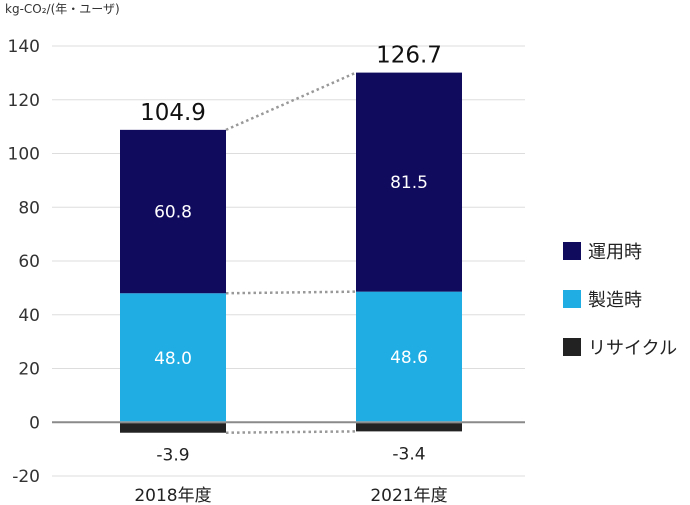 This screenshot has height=505, width=690. I want to click on x-tick-label: 2018年度, so click(172, 495).